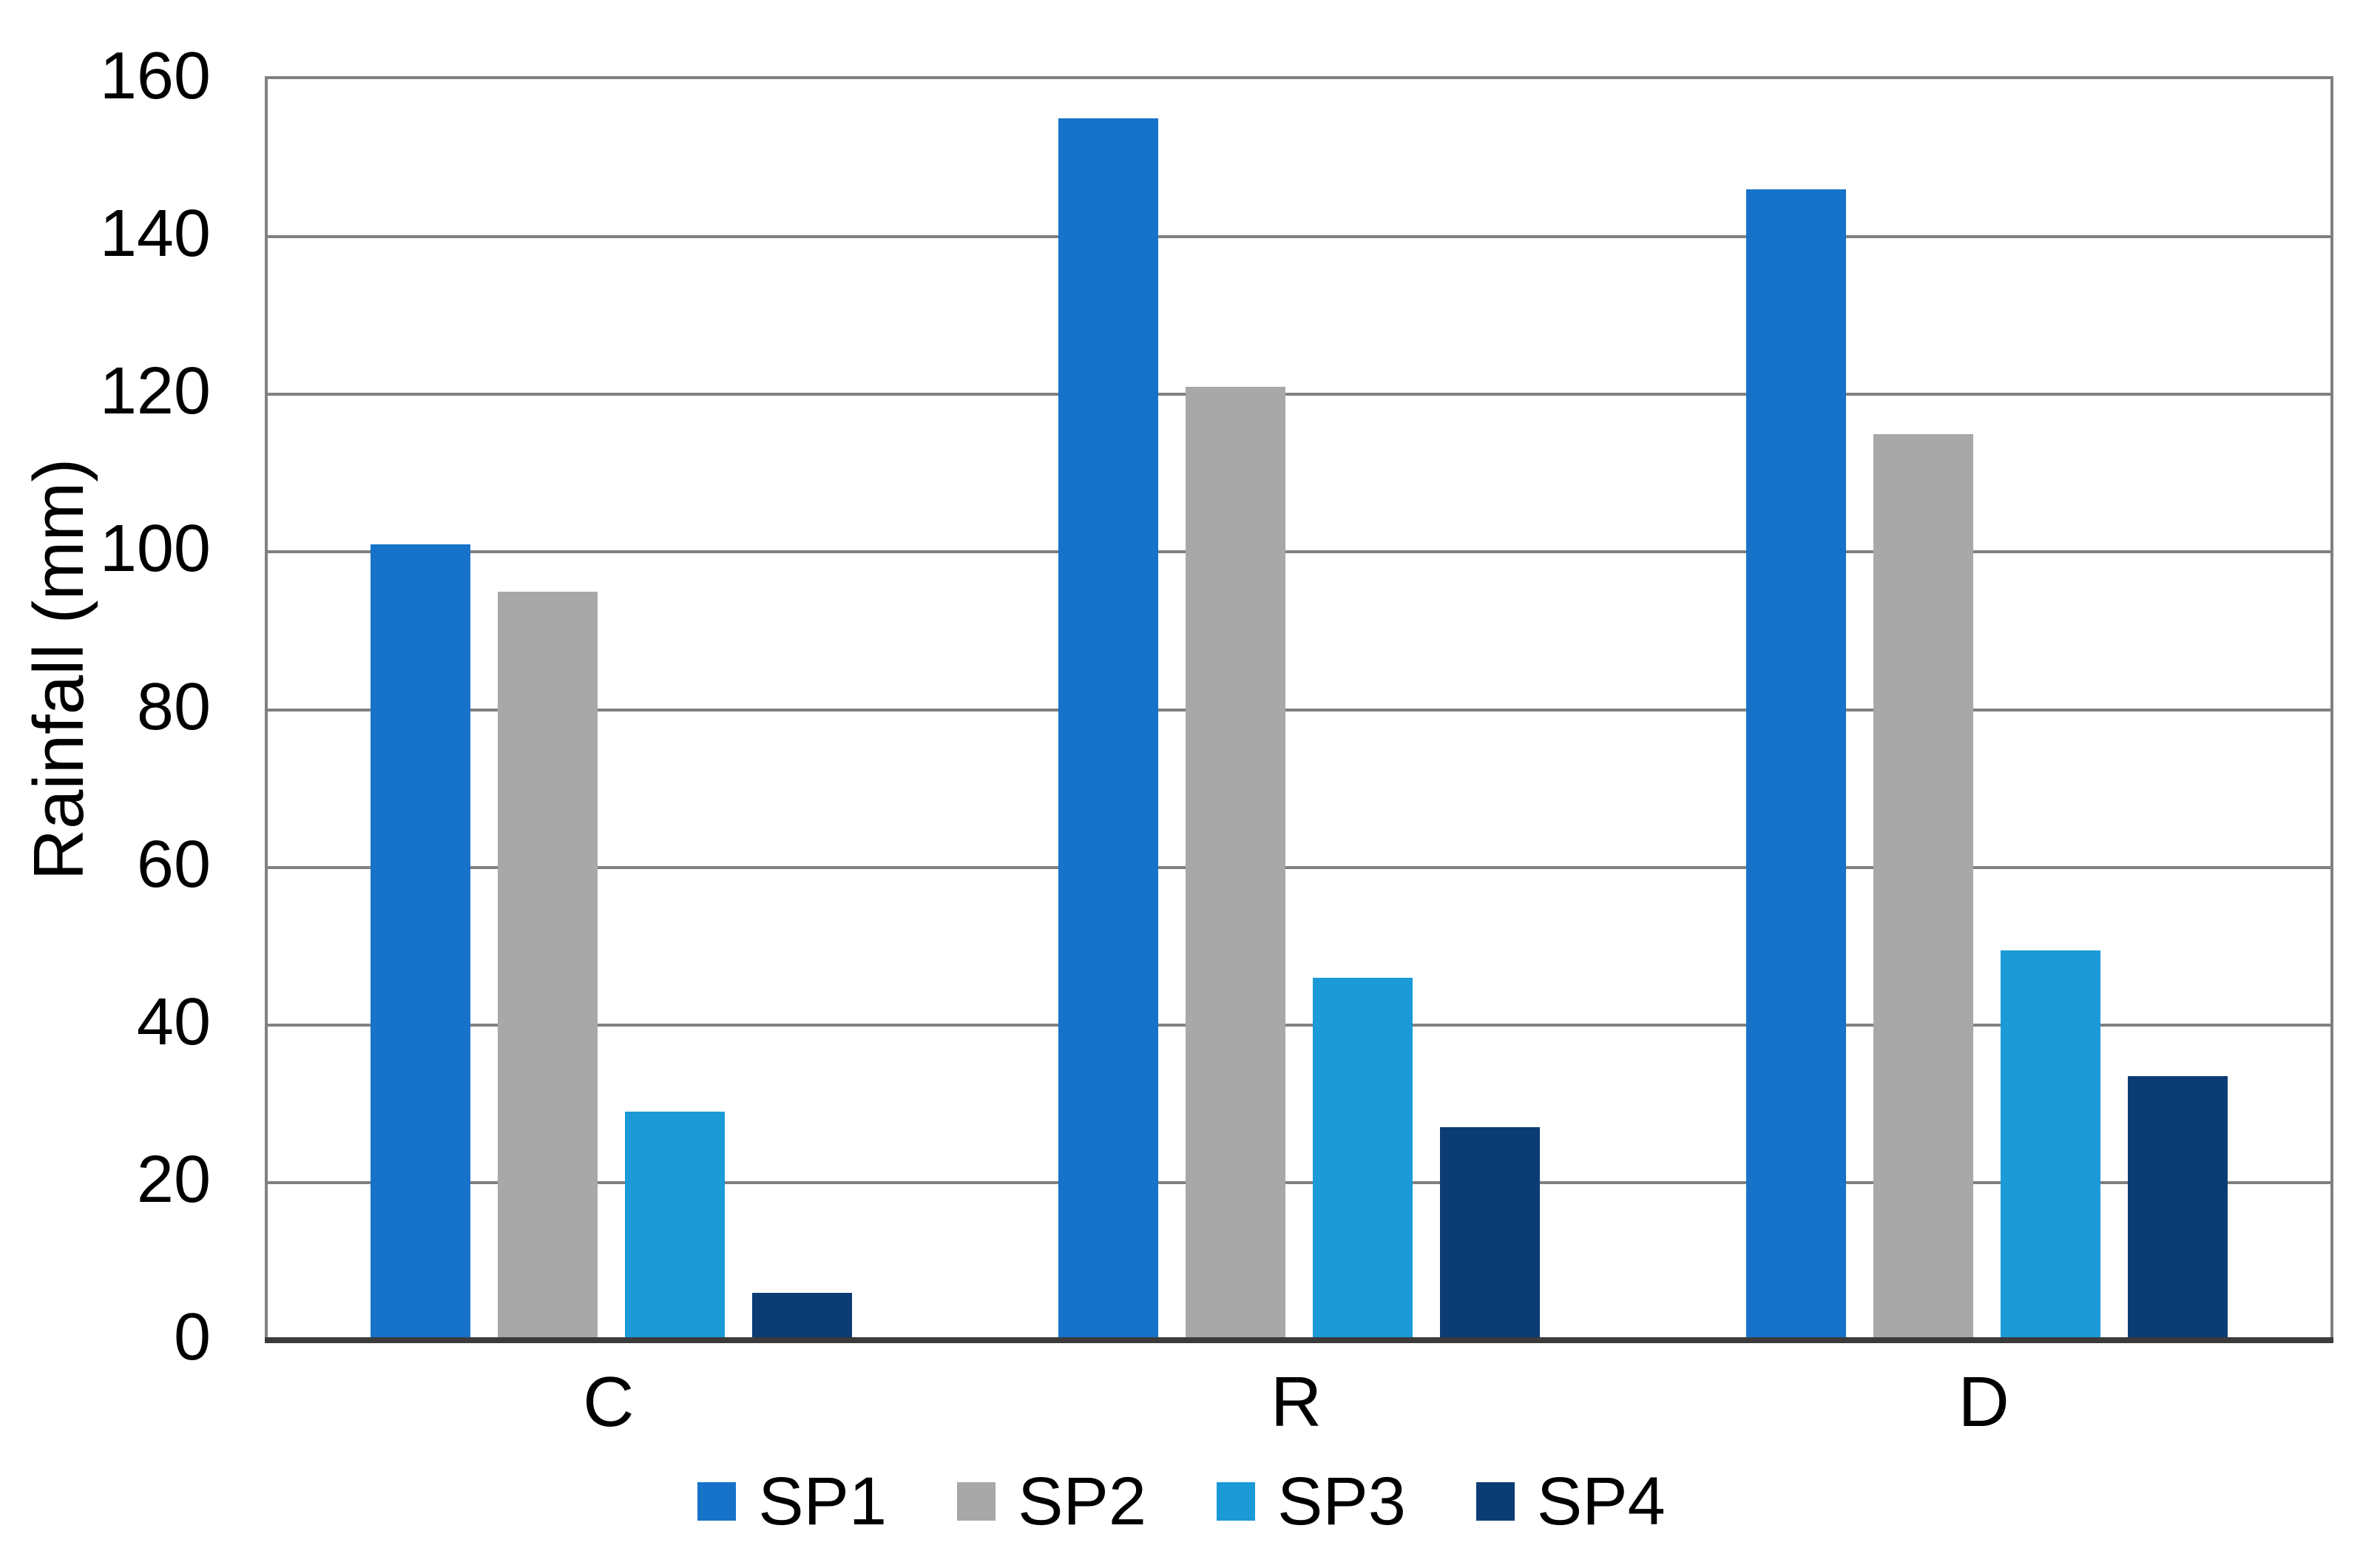 This screenshot has height=1568, width=2363. I want to click on x-label-C: C, so click(609, 1402).